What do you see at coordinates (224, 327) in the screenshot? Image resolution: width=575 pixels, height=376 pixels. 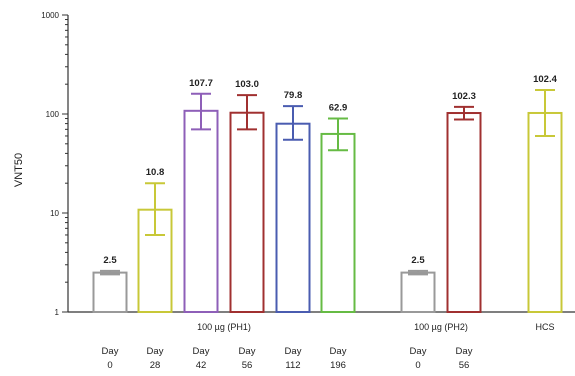 I see `group-label: 100 µg (PH1)` at bounding box center [224, 327].